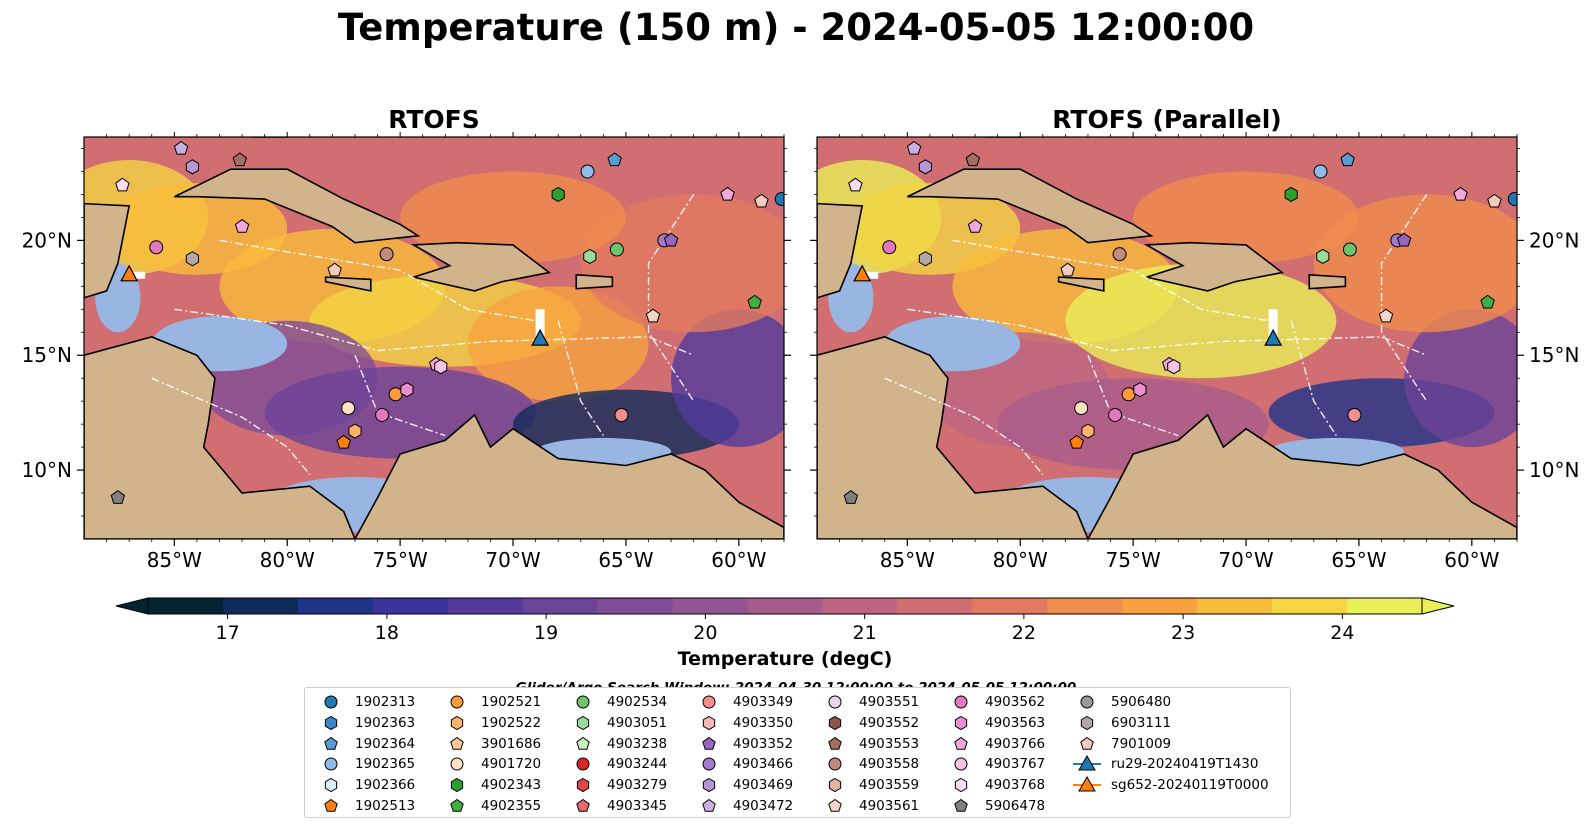  Describe the element at coordinates (637, 764) in the screenshot. I see `legend-label: 4903244` at that location.